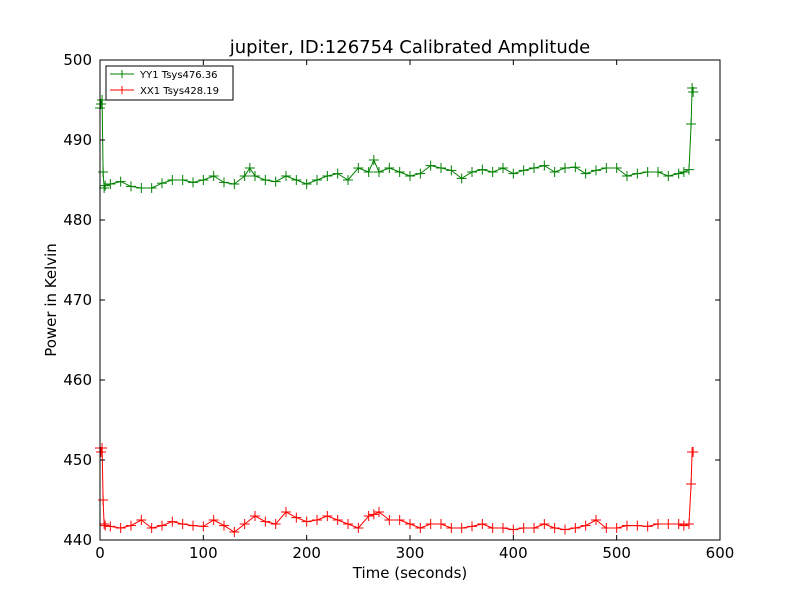 This screenshot has width=800, height=604. I want to click on x-tick-label: 600, so click(720, 553).